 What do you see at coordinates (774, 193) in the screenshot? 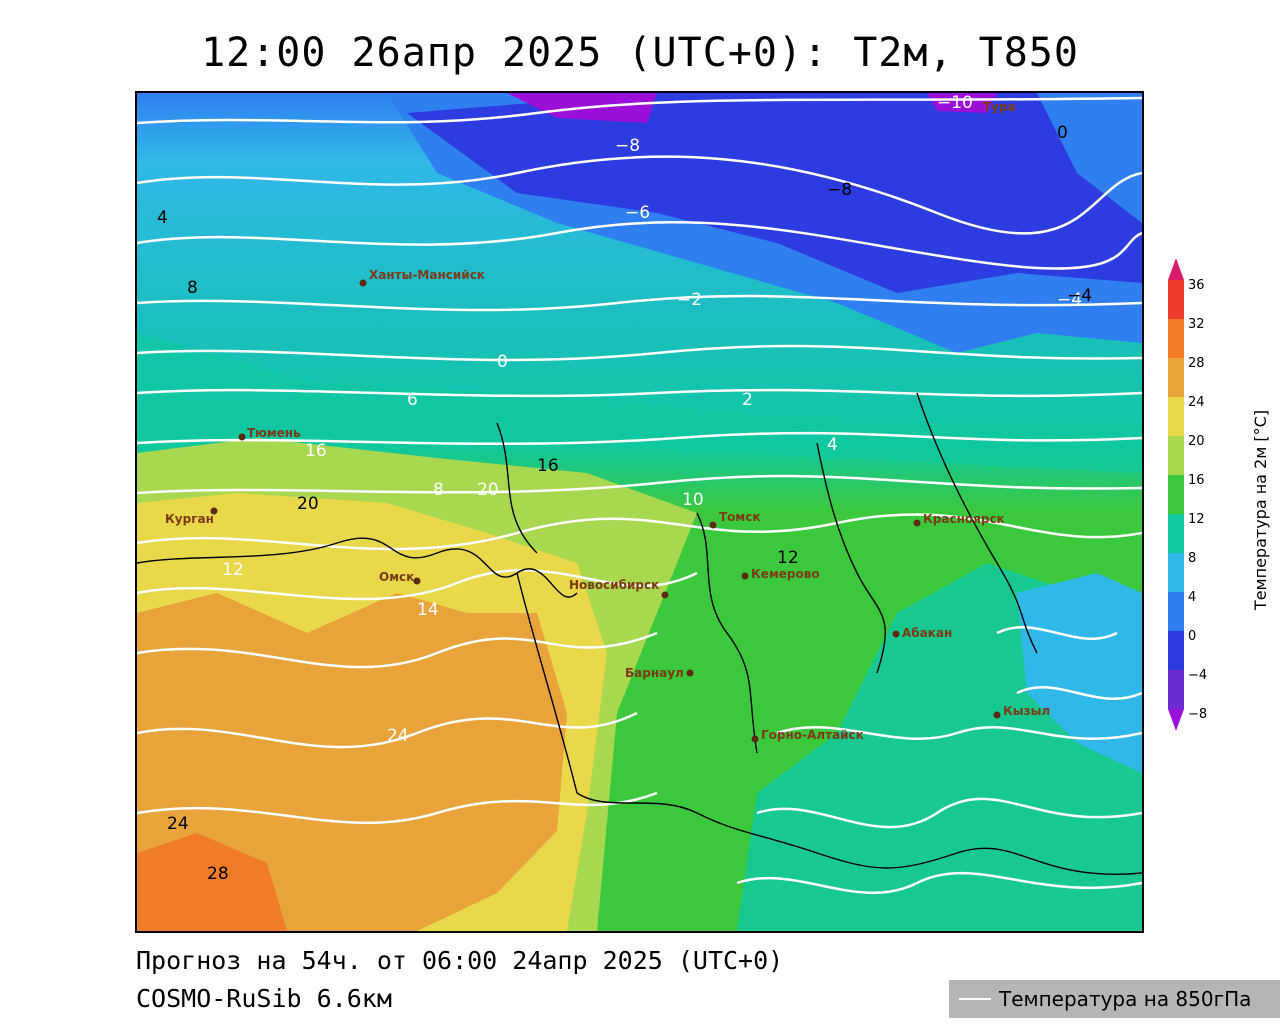
I see `very-cold-zone` at bounding box center [774, 193].